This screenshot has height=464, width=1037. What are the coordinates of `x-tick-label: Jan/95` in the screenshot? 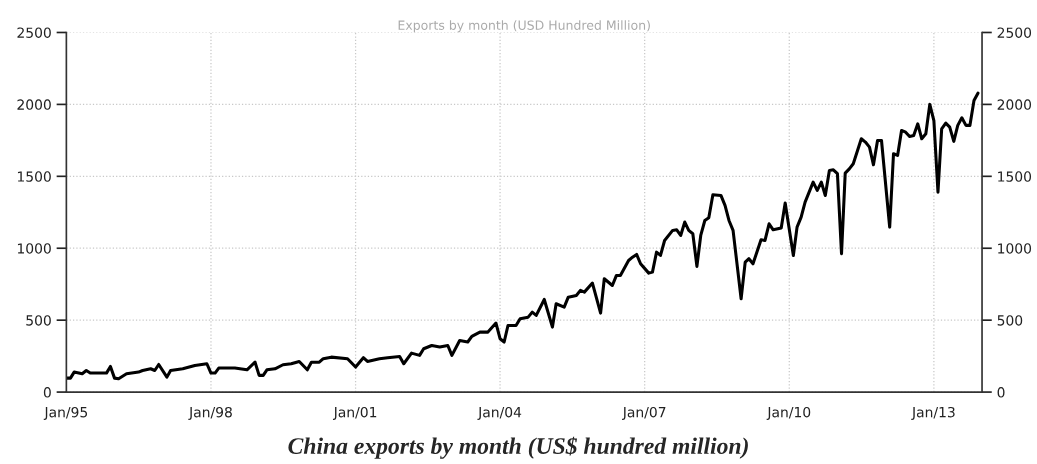 It's located at (65, 413).